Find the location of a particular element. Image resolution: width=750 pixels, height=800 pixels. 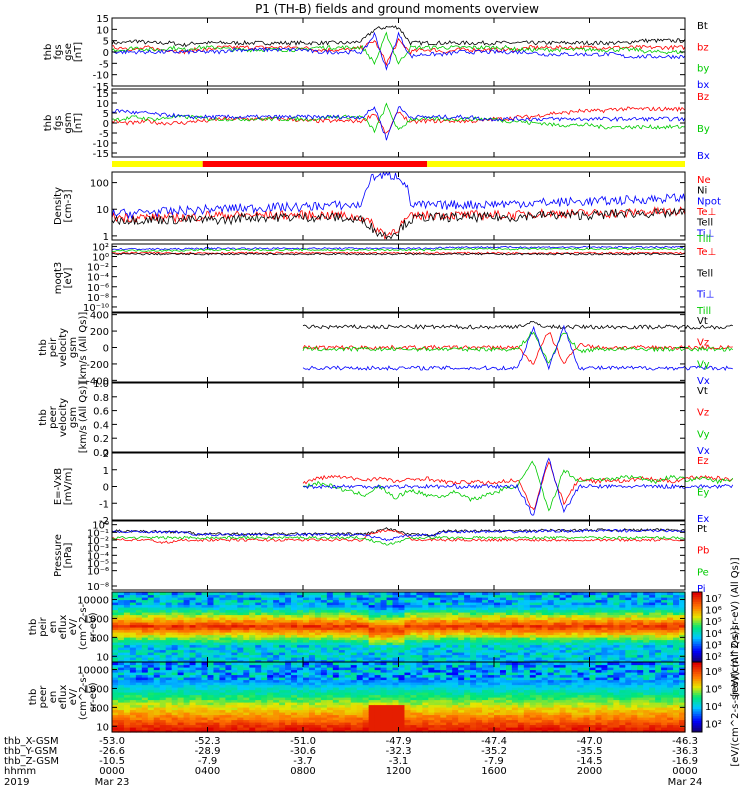

y-axis-label: Pressure is located at coordinates (58, 555).